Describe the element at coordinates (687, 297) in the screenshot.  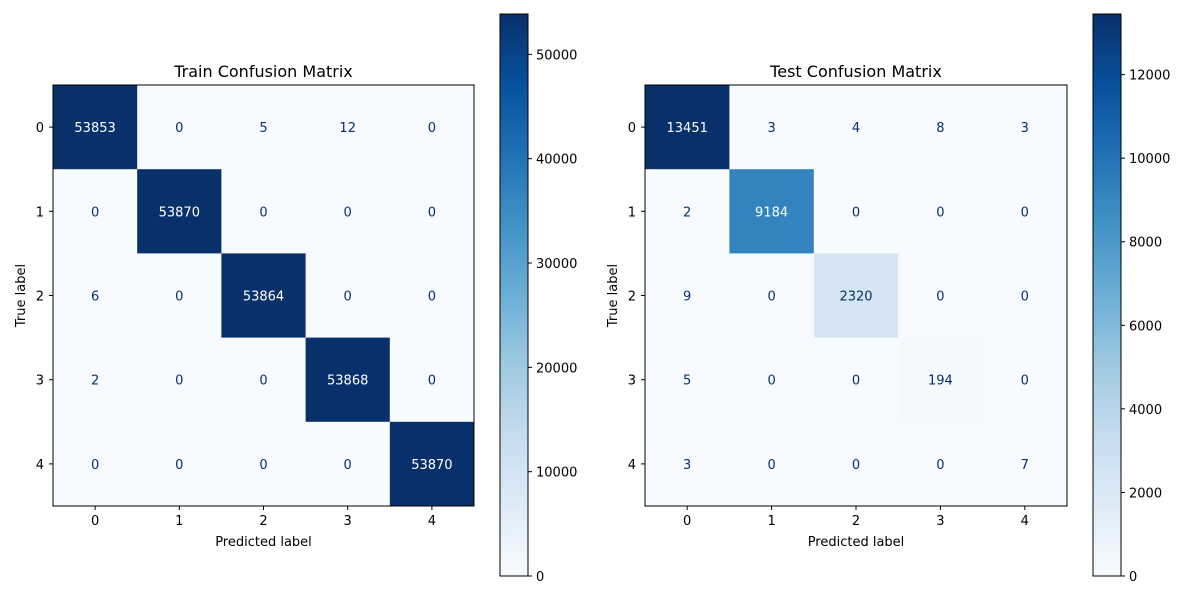
I see `cell-value-label: 9` at that location.